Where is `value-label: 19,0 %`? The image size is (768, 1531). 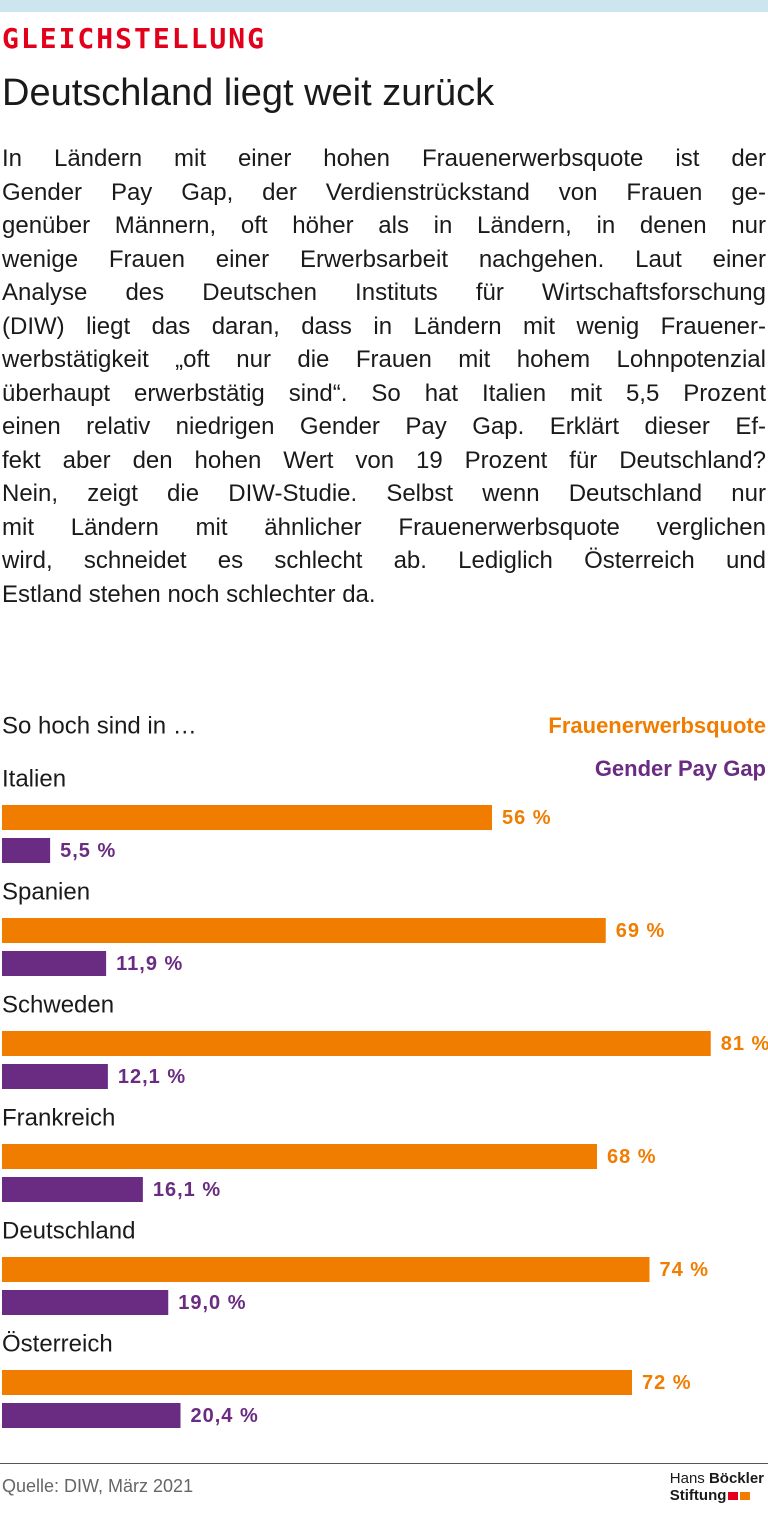 value-label: 19,0 % is located at coordinates (212, 1303).